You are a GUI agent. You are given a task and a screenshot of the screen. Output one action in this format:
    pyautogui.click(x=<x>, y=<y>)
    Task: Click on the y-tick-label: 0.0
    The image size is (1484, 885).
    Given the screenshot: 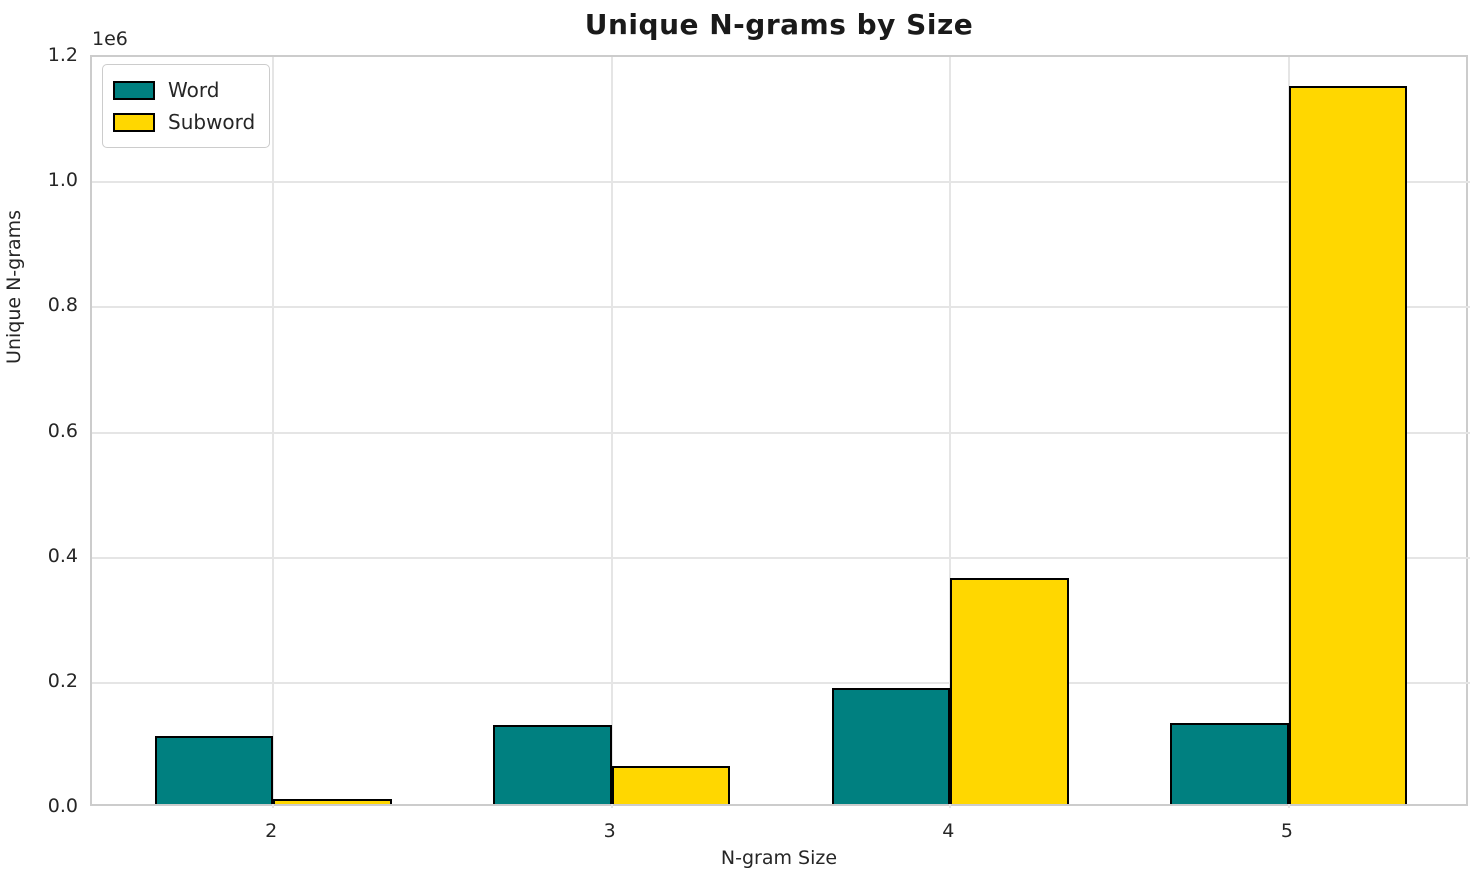 What is the action you would take?
    pyautogui.click(x=62, y=806)
    